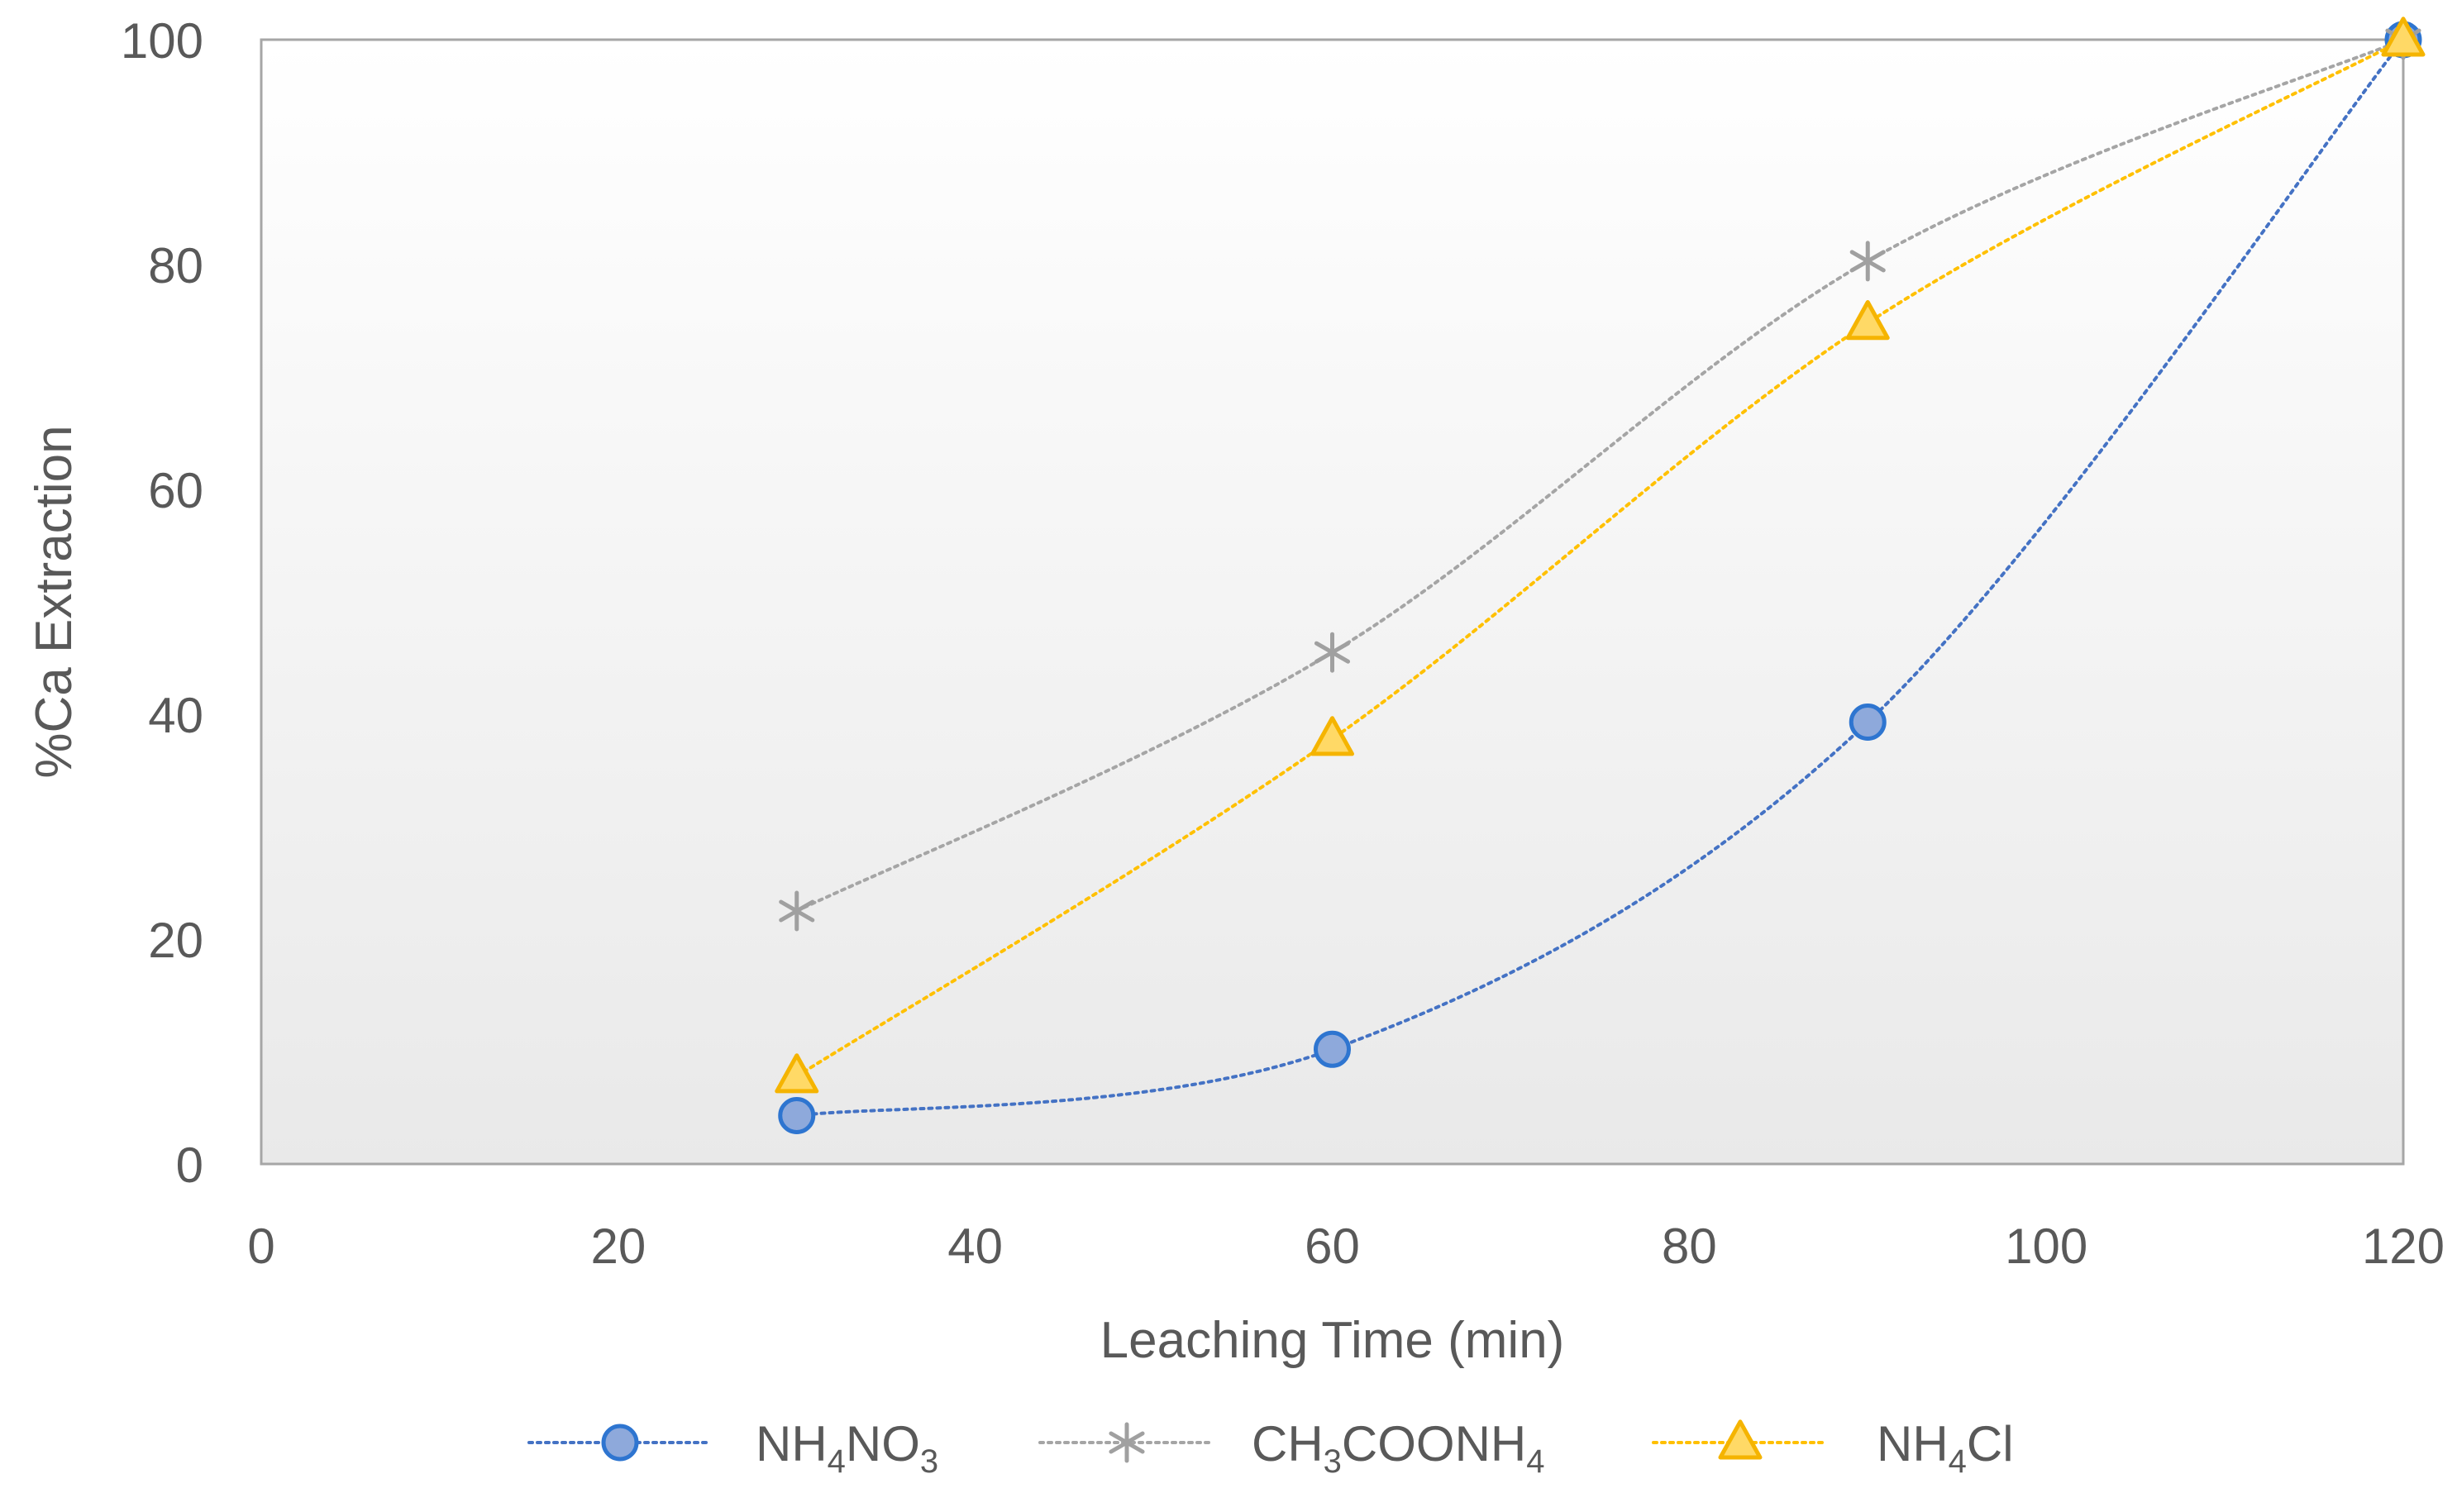 The width and height of the screenshot is (2457, 1512). Describe the element at coordinates (189, 1165) in the screenshot. I see `y-tick-label: 0` at that location.